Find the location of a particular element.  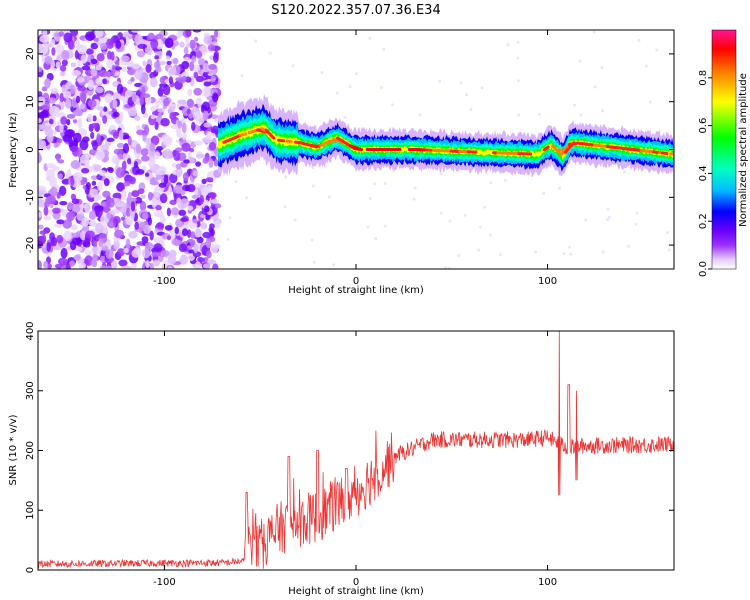

snr-ytick-label: 200 is located at coordinates (30, 450).